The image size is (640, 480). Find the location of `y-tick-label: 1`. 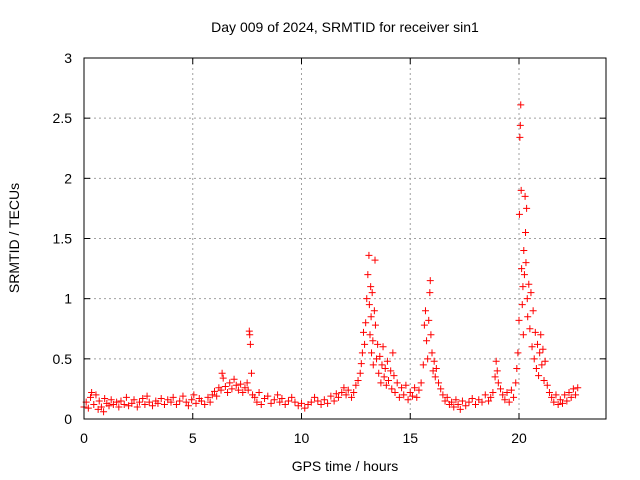

y-tick-label: 1 is located at coordinates (68, 299).